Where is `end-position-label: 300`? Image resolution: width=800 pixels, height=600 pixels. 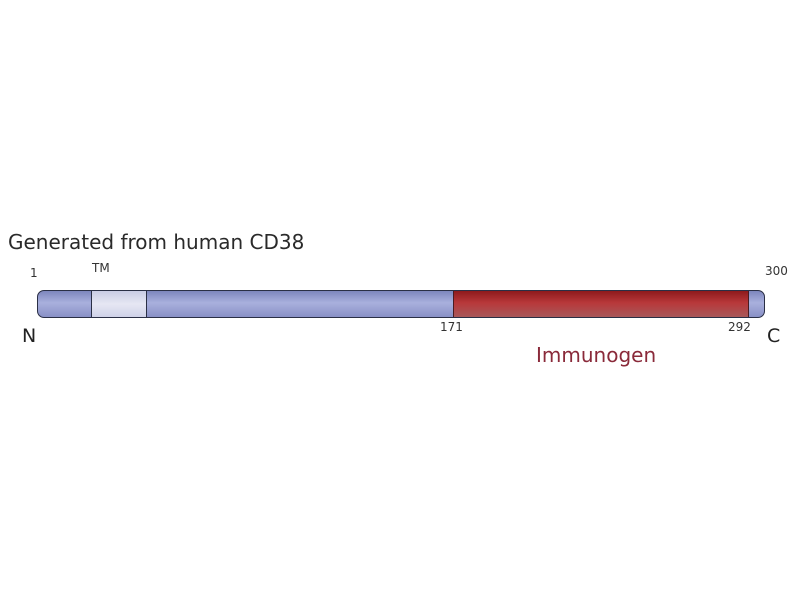 end-position-label: 300 is located at coordinates (776, 271).